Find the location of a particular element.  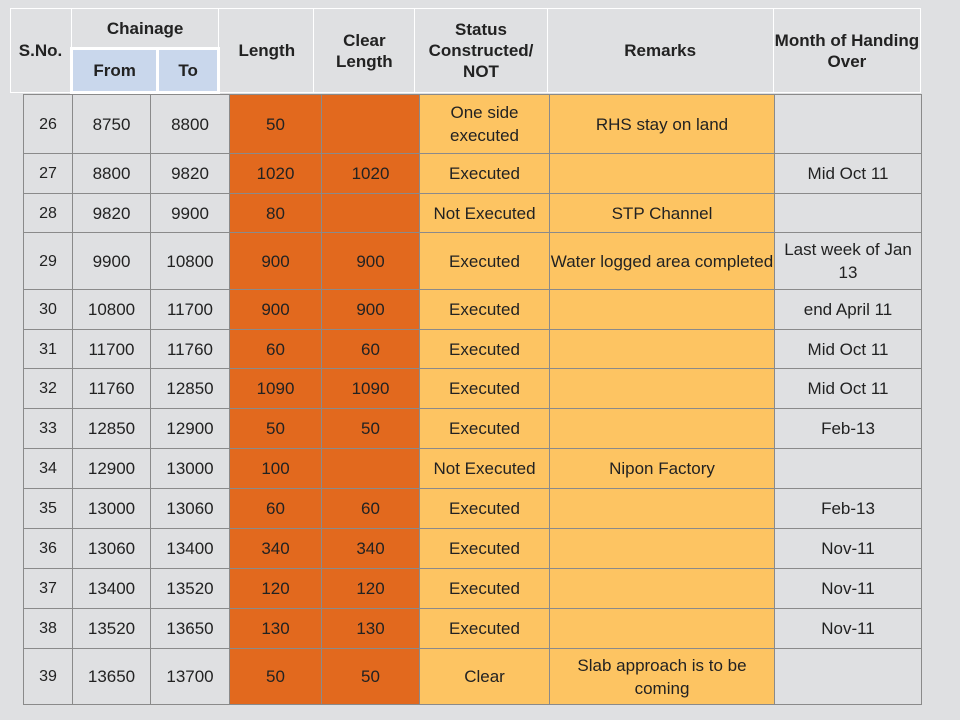

header-sno: S.No. is located at coordinates (41, 50).